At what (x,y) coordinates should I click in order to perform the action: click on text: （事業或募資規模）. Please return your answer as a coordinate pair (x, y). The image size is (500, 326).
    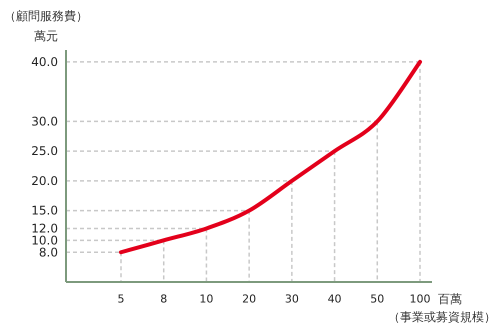
    Looking at the image, I should click on (442, 317).